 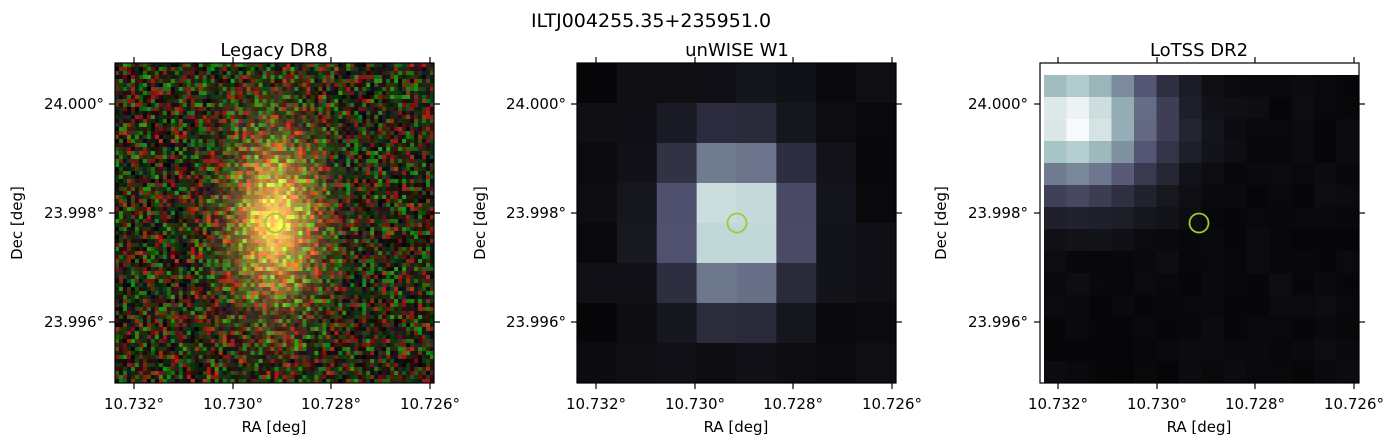 I want to click on panel-title: unWISE W1, so click(x=737, y=50).